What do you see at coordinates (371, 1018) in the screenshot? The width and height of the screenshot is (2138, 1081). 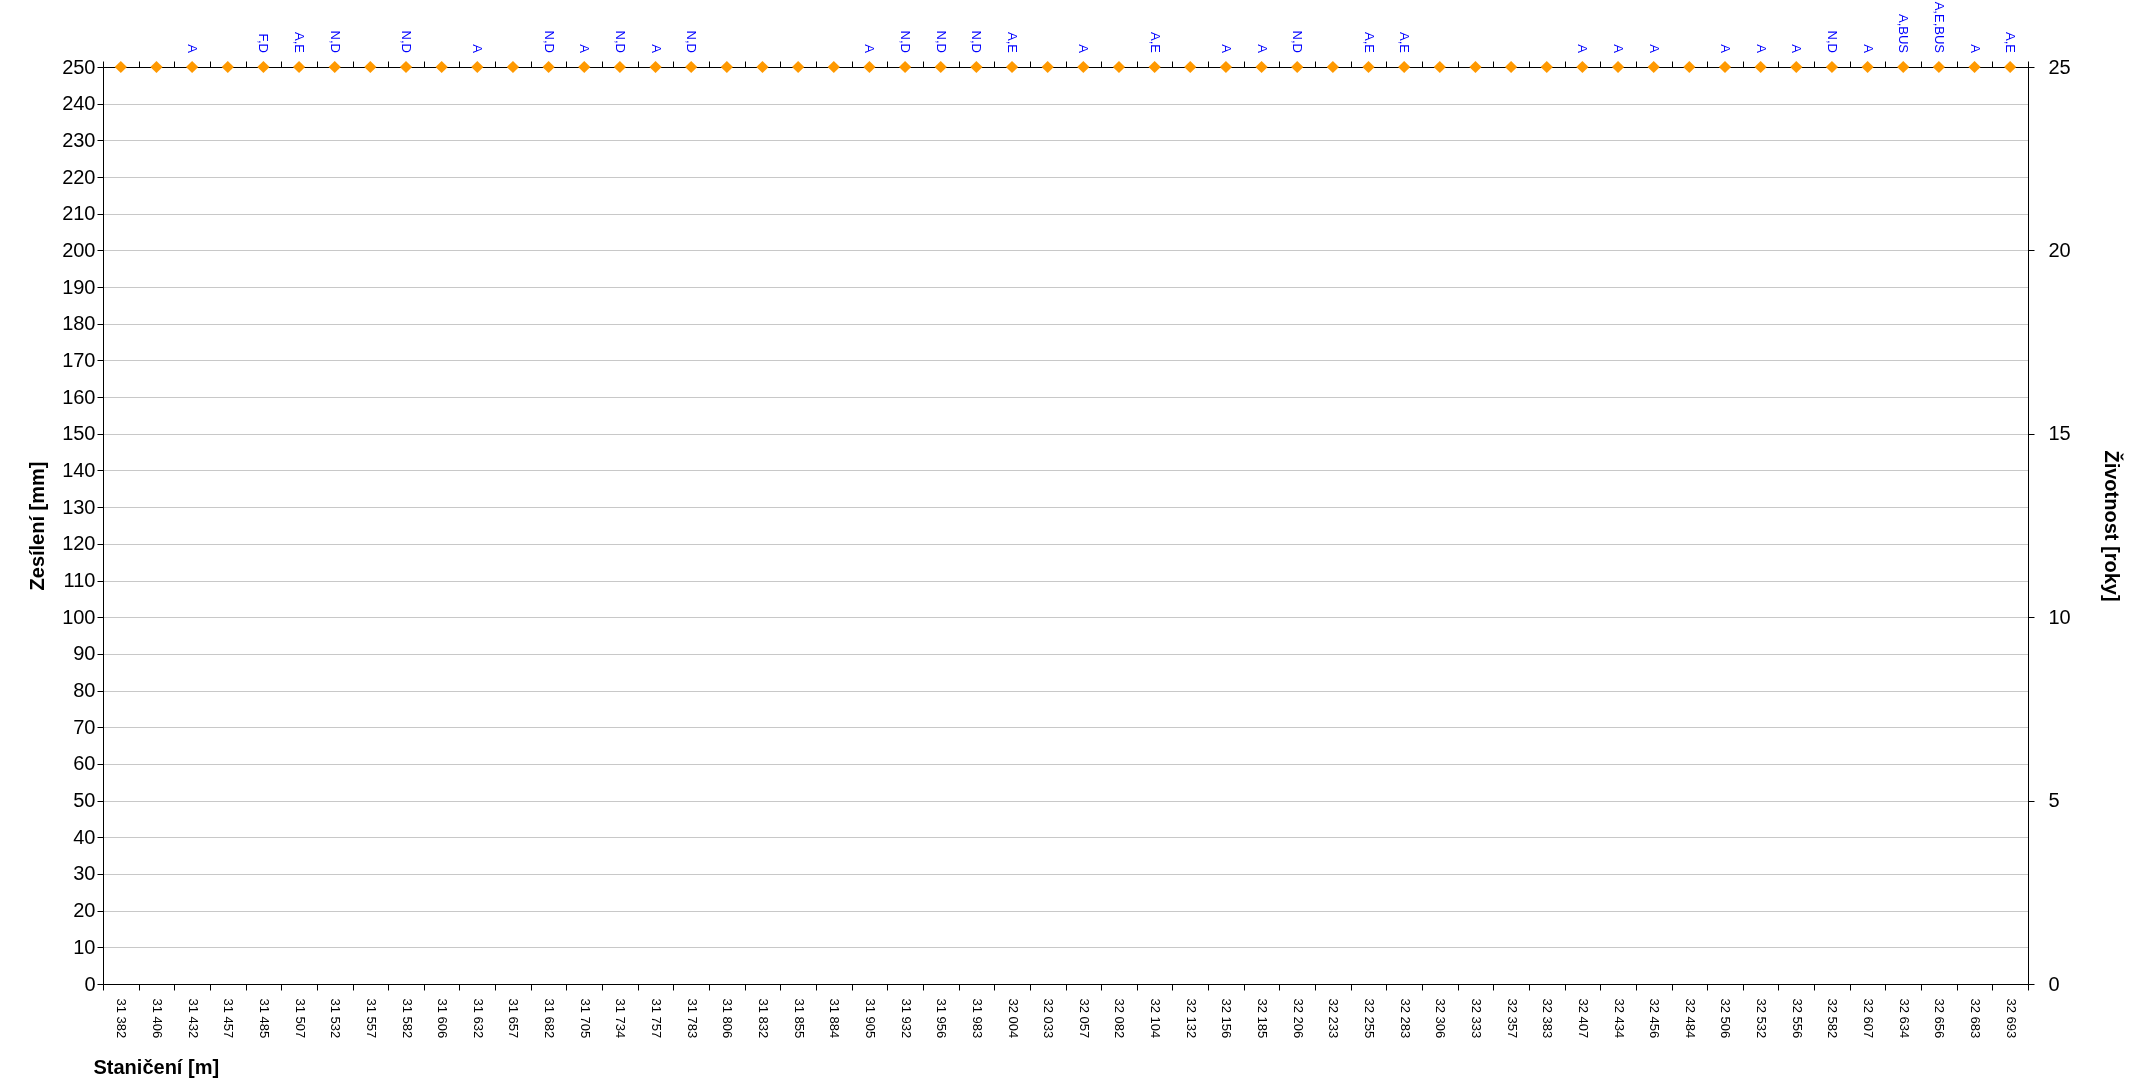 I see `x-tick-label: 31 557` at bounding box center [371, 1018].